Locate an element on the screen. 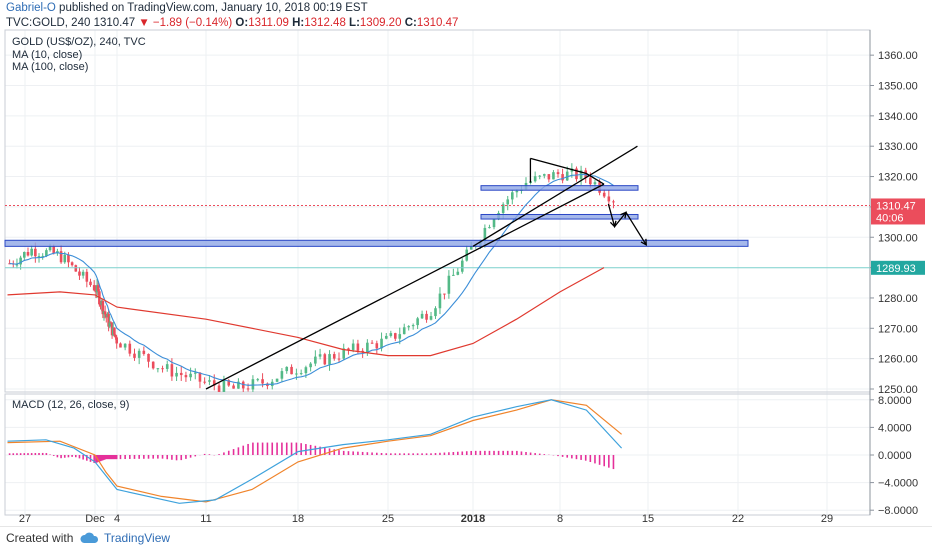 This screenshot has width=932, height=551. trendline-upper is located at coordinates (555, 196).